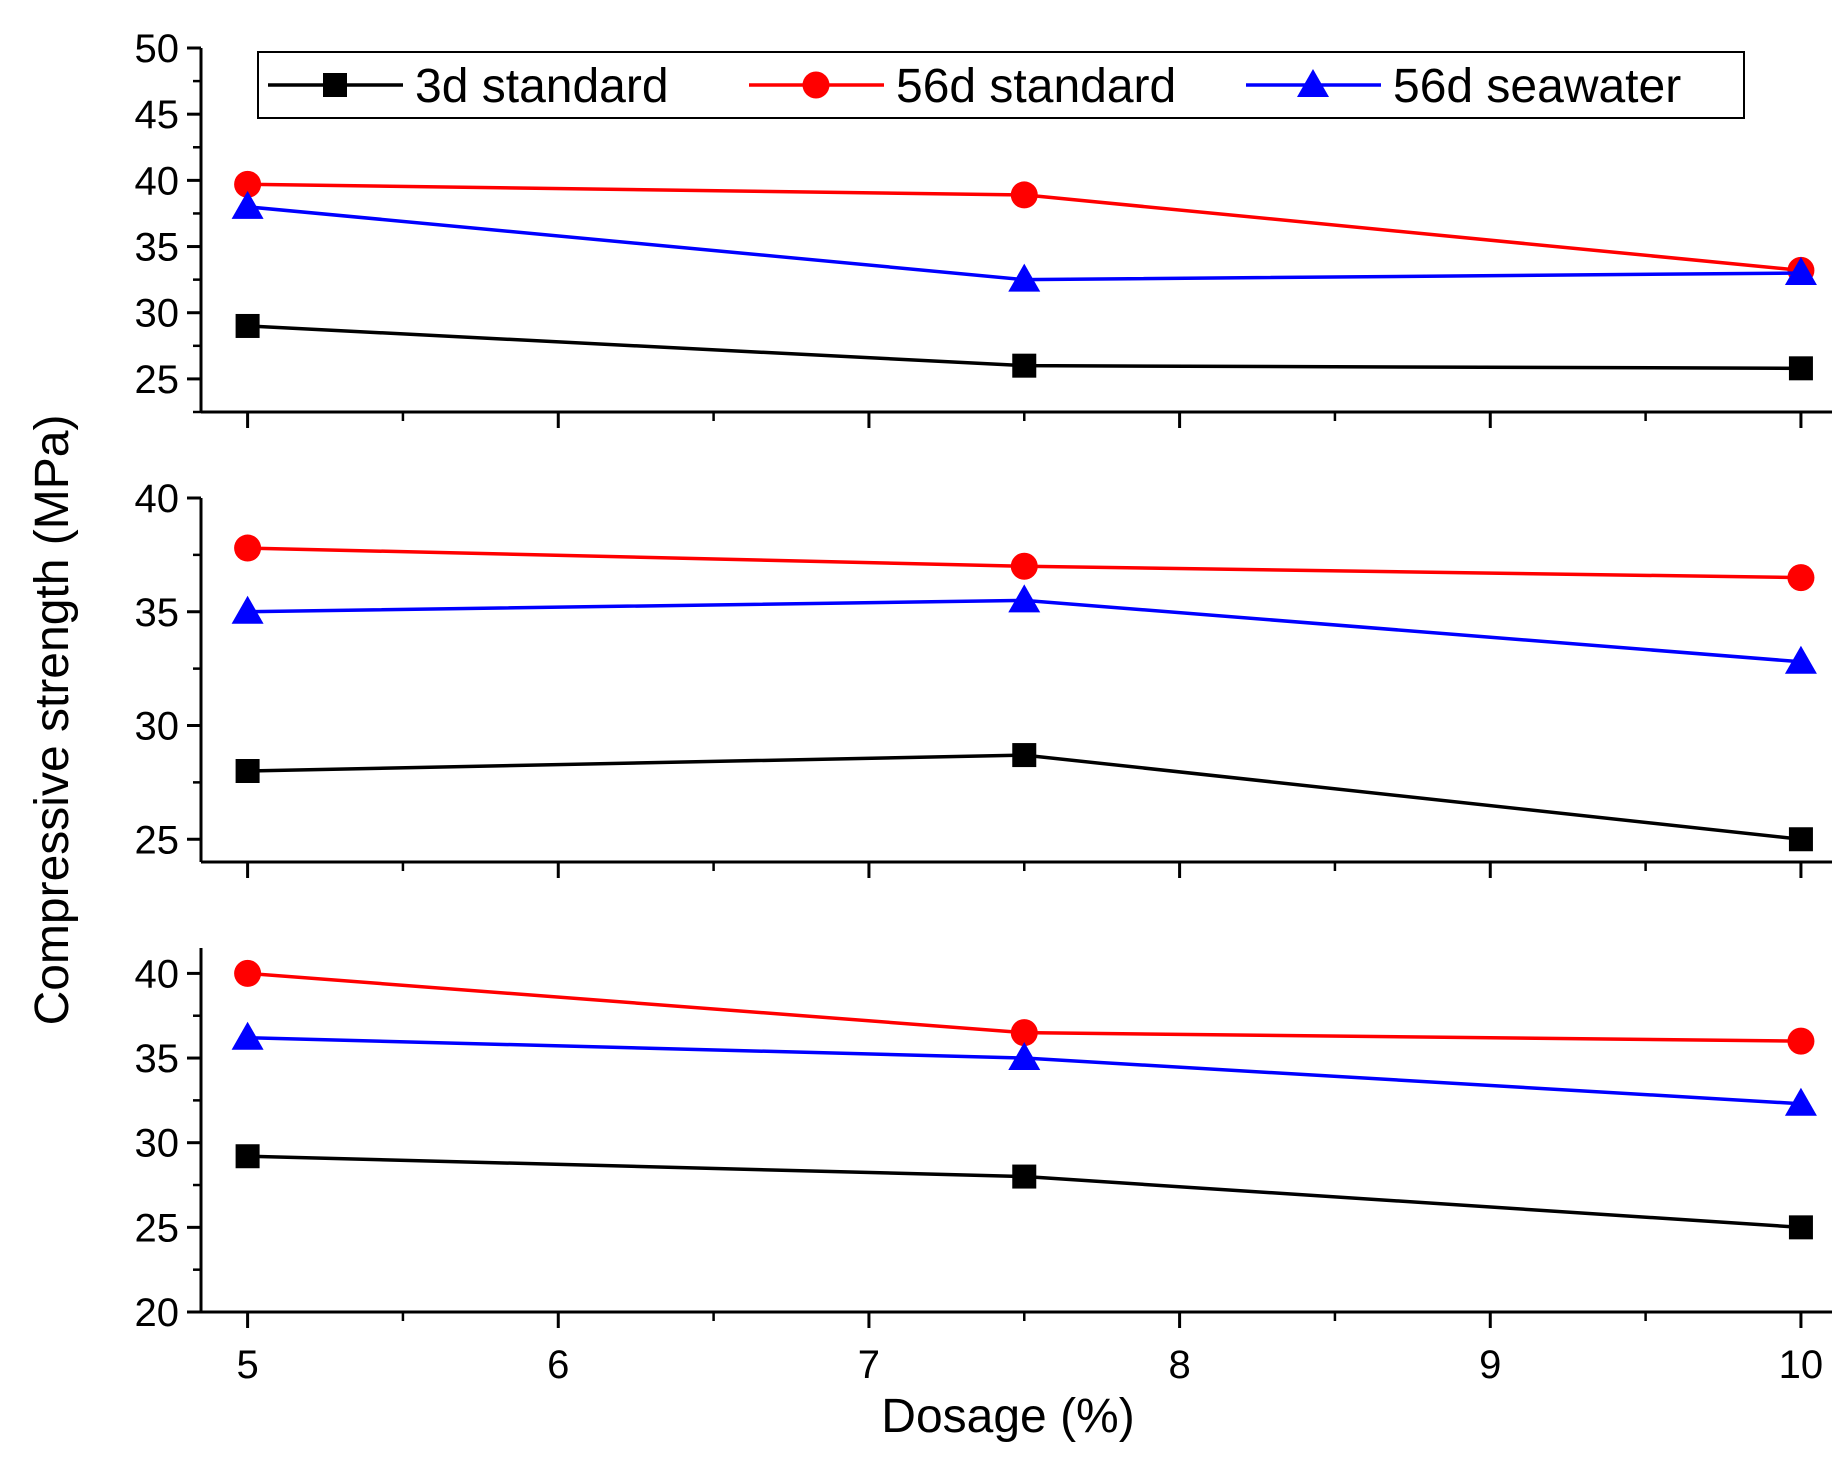 The height and width of the screenshot is (1470, 1840). I want to click on x-tick-label: 5, so click(247, 1365).